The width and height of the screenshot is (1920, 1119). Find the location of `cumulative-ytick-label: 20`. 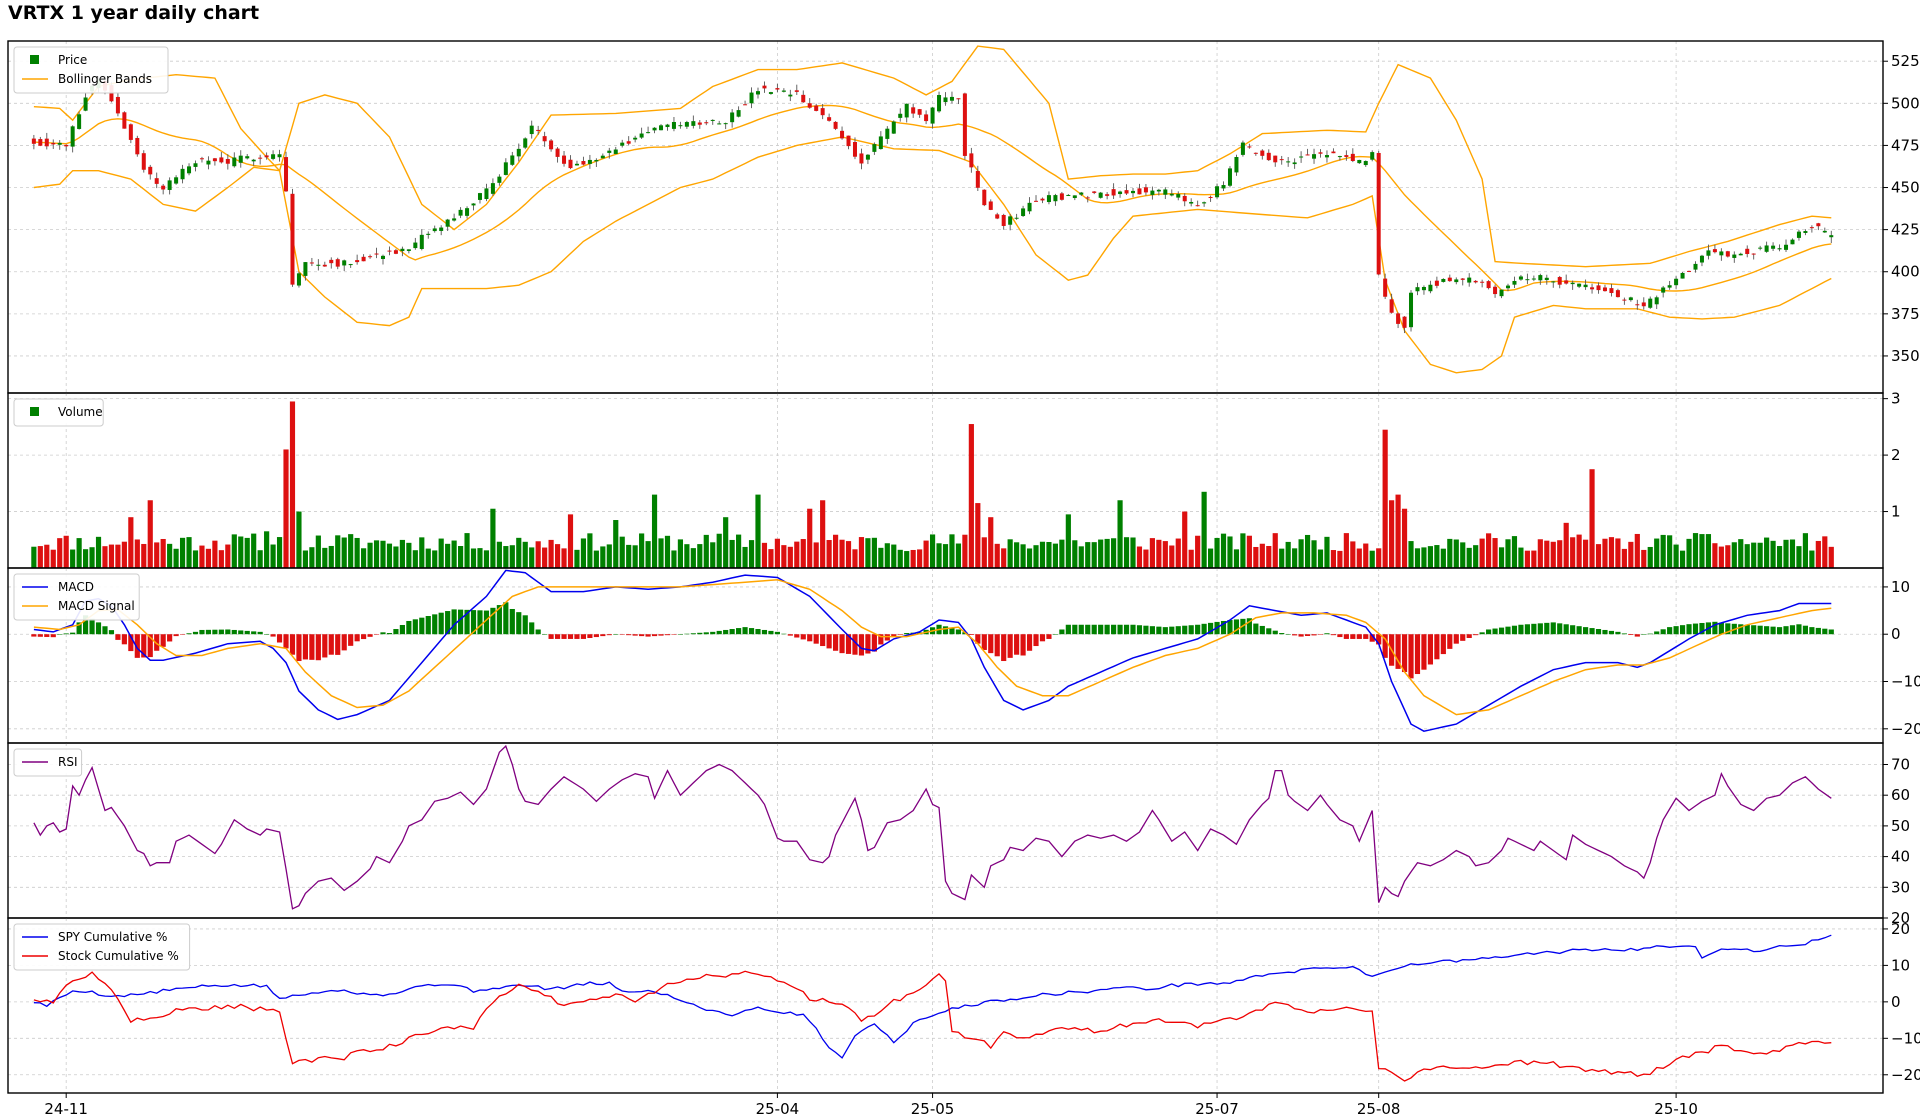

cumulative-ytick-label: 20 is located at coordinates (1900, 929).